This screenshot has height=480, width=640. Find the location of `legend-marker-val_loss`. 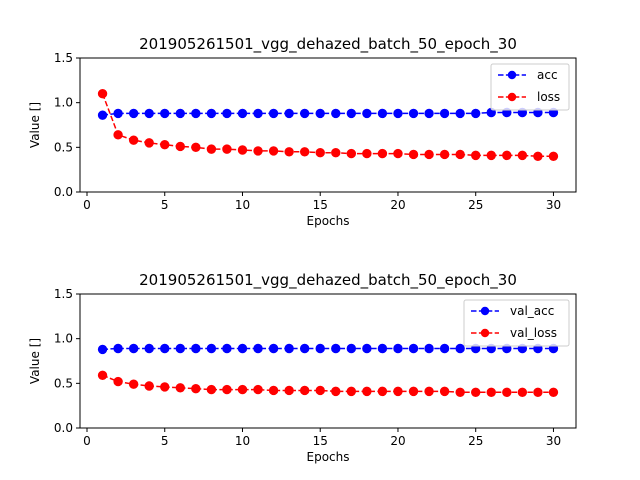

legend-marker-val_loss is located at coordinates (485, 333).